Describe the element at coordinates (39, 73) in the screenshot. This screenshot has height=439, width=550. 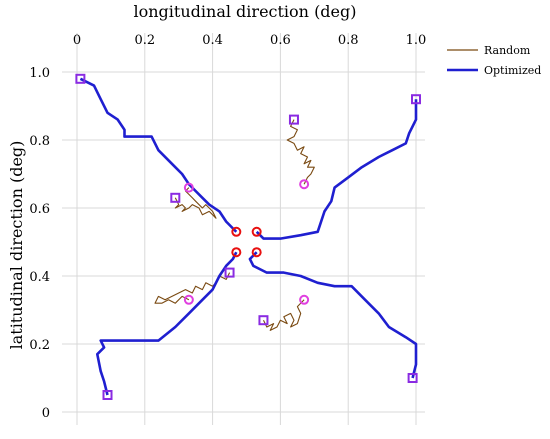
I see `y-tick-label: 1.0` at that location.